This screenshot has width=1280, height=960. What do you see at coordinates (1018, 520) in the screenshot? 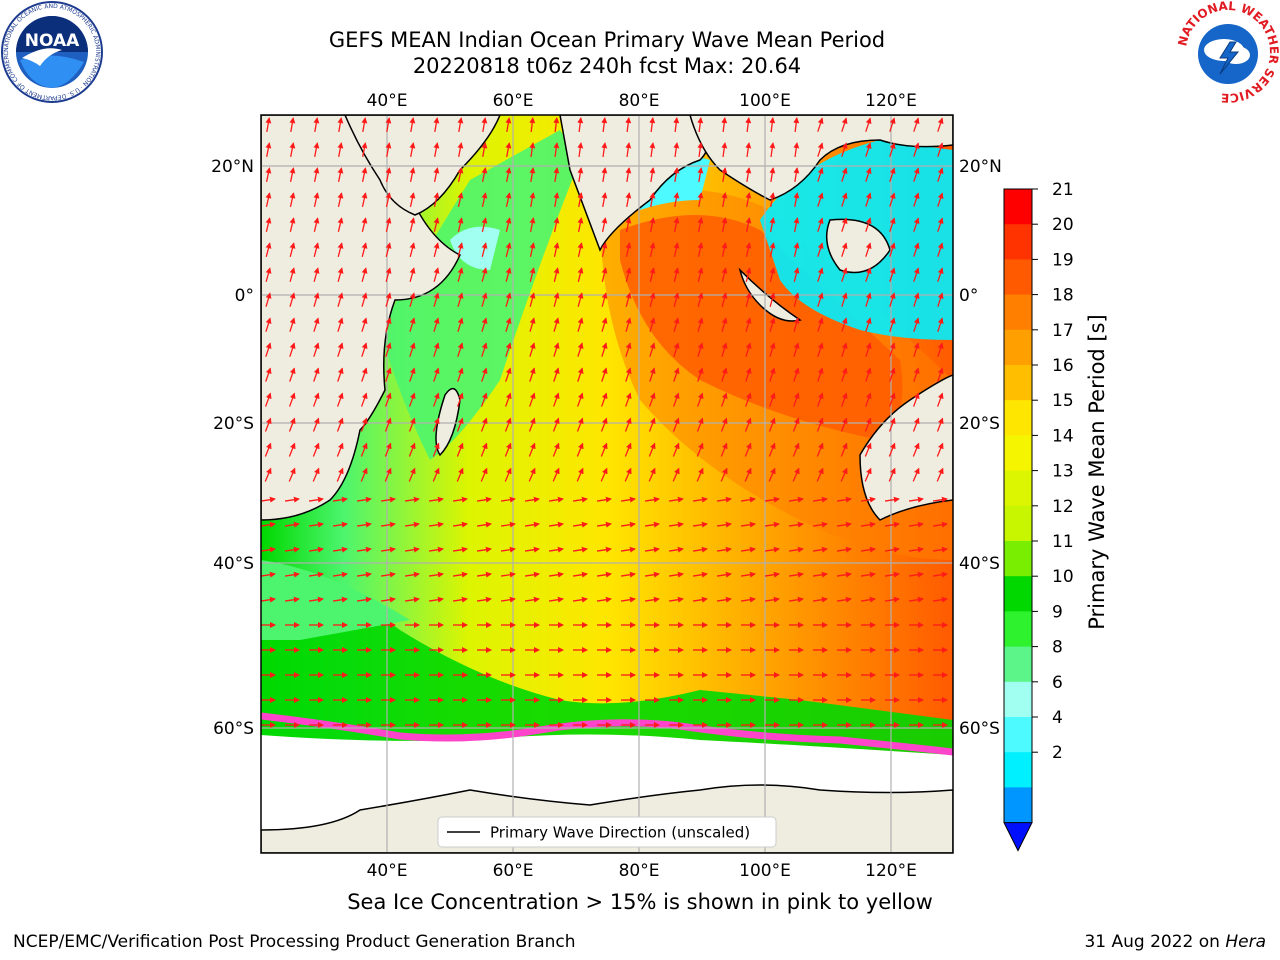
I see `colorbar` at bounding box center [1018, 520].